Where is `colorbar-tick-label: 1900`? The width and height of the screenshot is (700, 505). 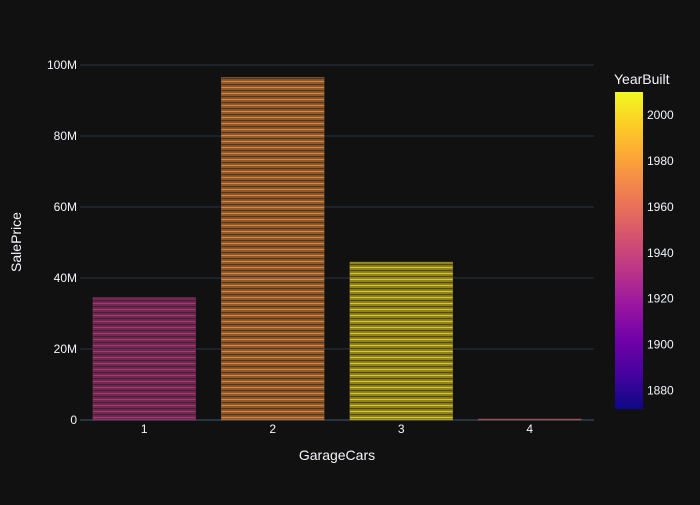 colorbar-tick-label: 1900 is located at coordinates (660, 345).